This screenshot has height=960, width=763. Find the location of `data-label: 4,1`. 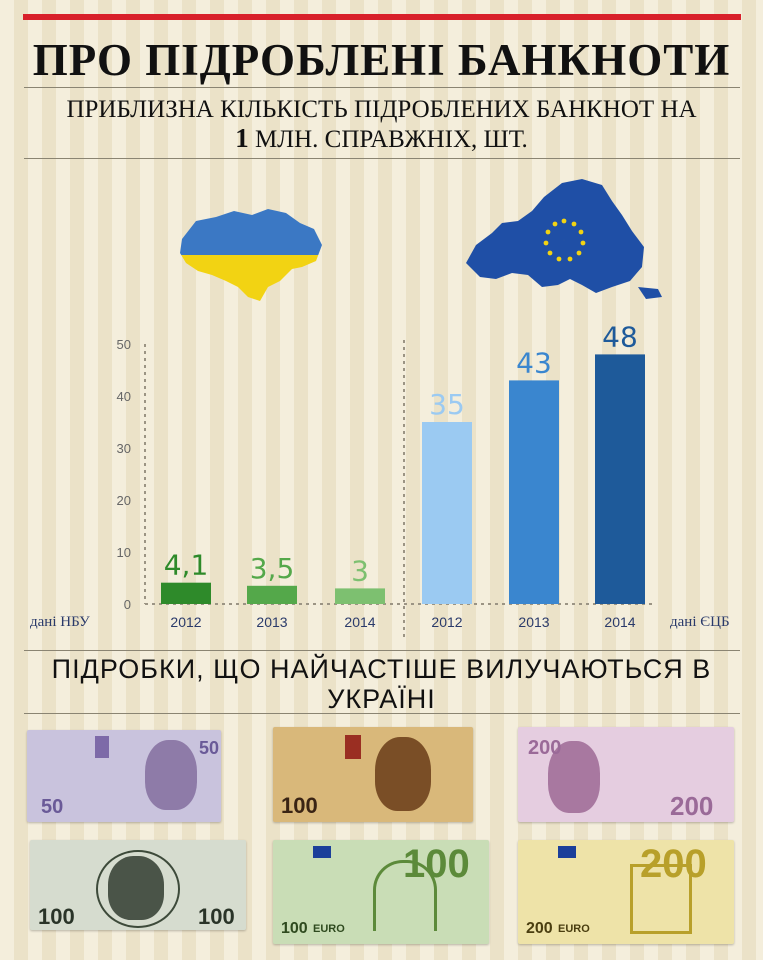

data-label: 4,1 is located at coordinates (186, 565).